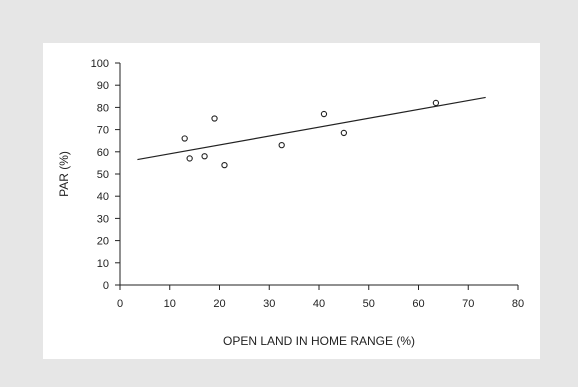 The width and height of the screenshot is (578, 387). Describe the element at coordinates (103, 153) in the screenshot. I see `y-tick-label: 60` at that location.